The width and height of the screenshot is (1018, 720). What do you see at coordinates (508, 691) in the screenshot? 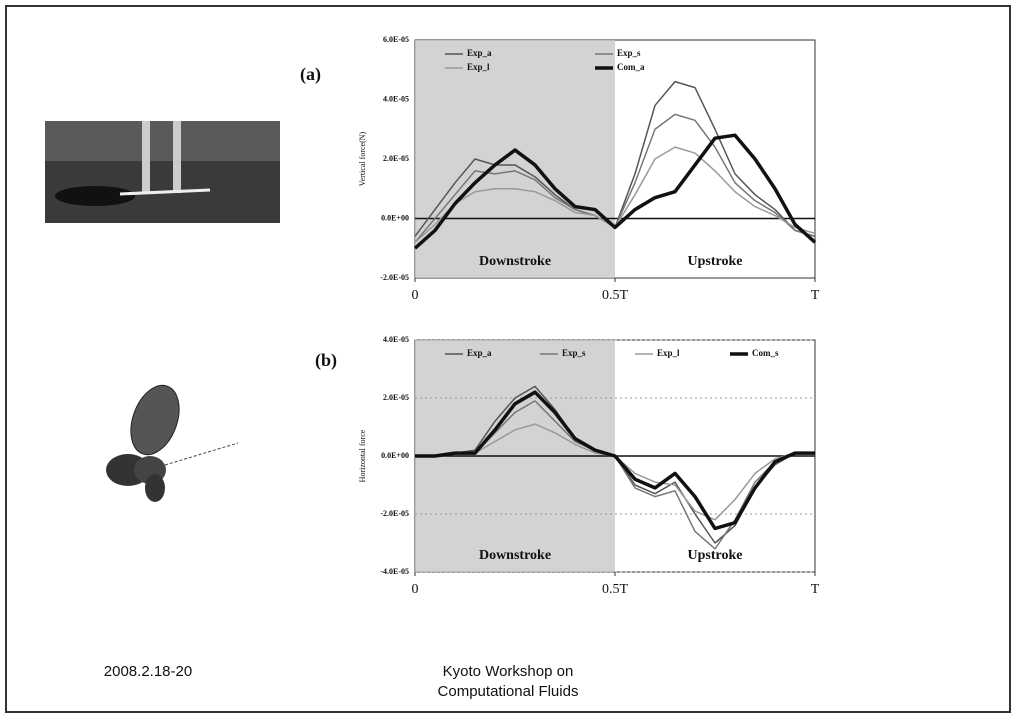
I see `footer-event: Computational Fluids` at bounding box center [508, 691].